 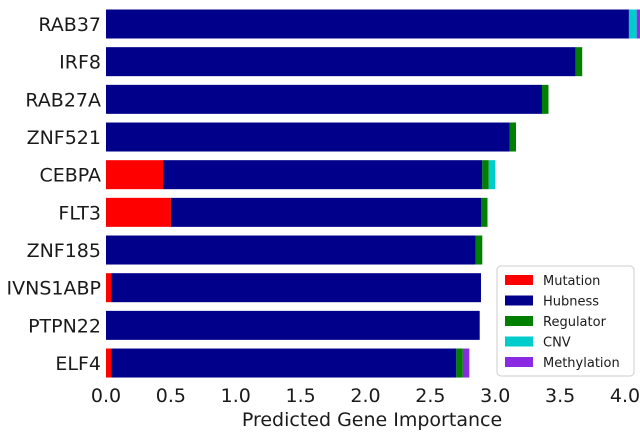 I want to click on bar-elf4-hubness, so click(x=284, y=363).